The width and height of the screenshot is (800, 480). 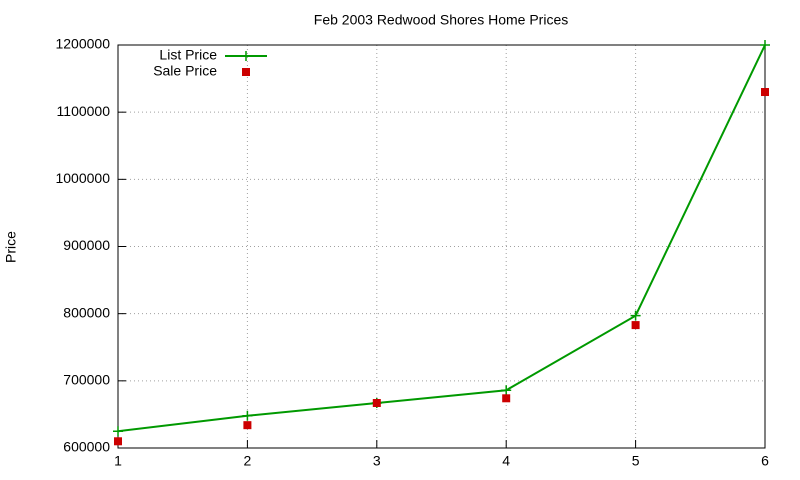 I want to click on y-tick-label: 900000, so click(x=86, y=245).